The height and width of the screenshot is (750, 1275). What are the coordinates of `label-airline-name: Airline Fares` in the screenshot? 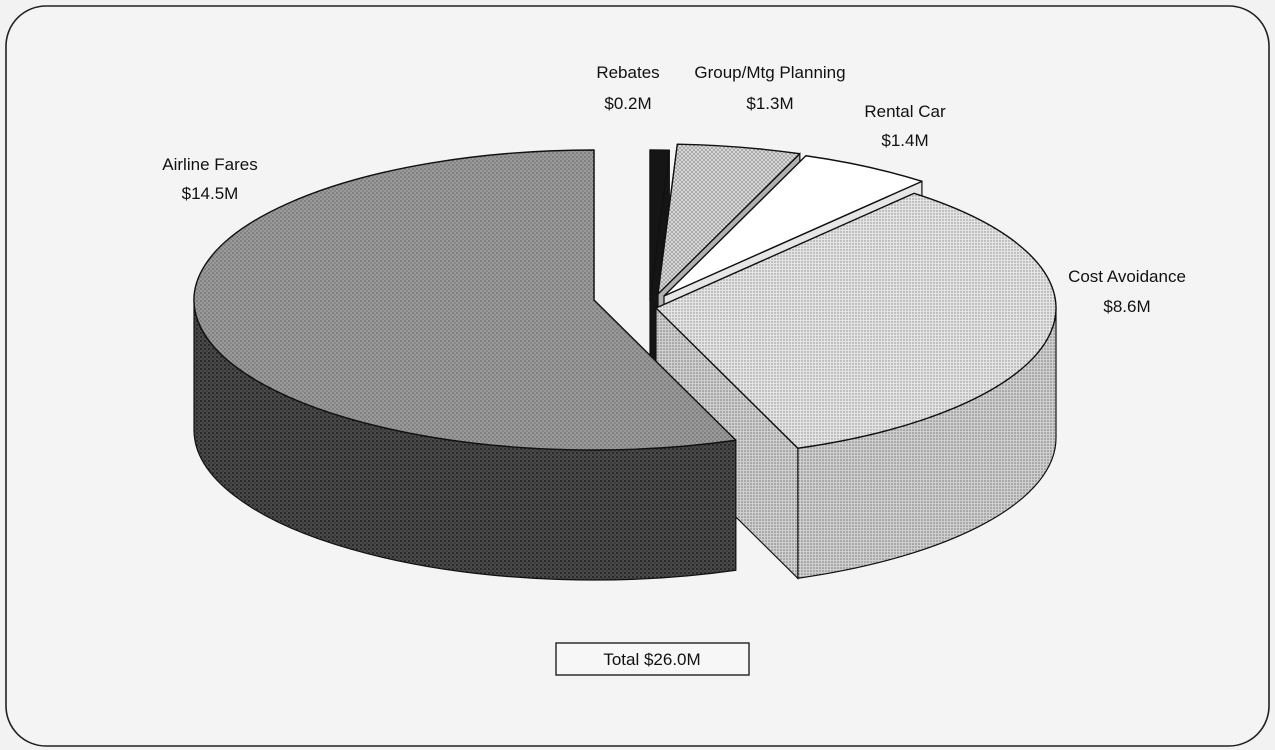 It's located at (209, 164).